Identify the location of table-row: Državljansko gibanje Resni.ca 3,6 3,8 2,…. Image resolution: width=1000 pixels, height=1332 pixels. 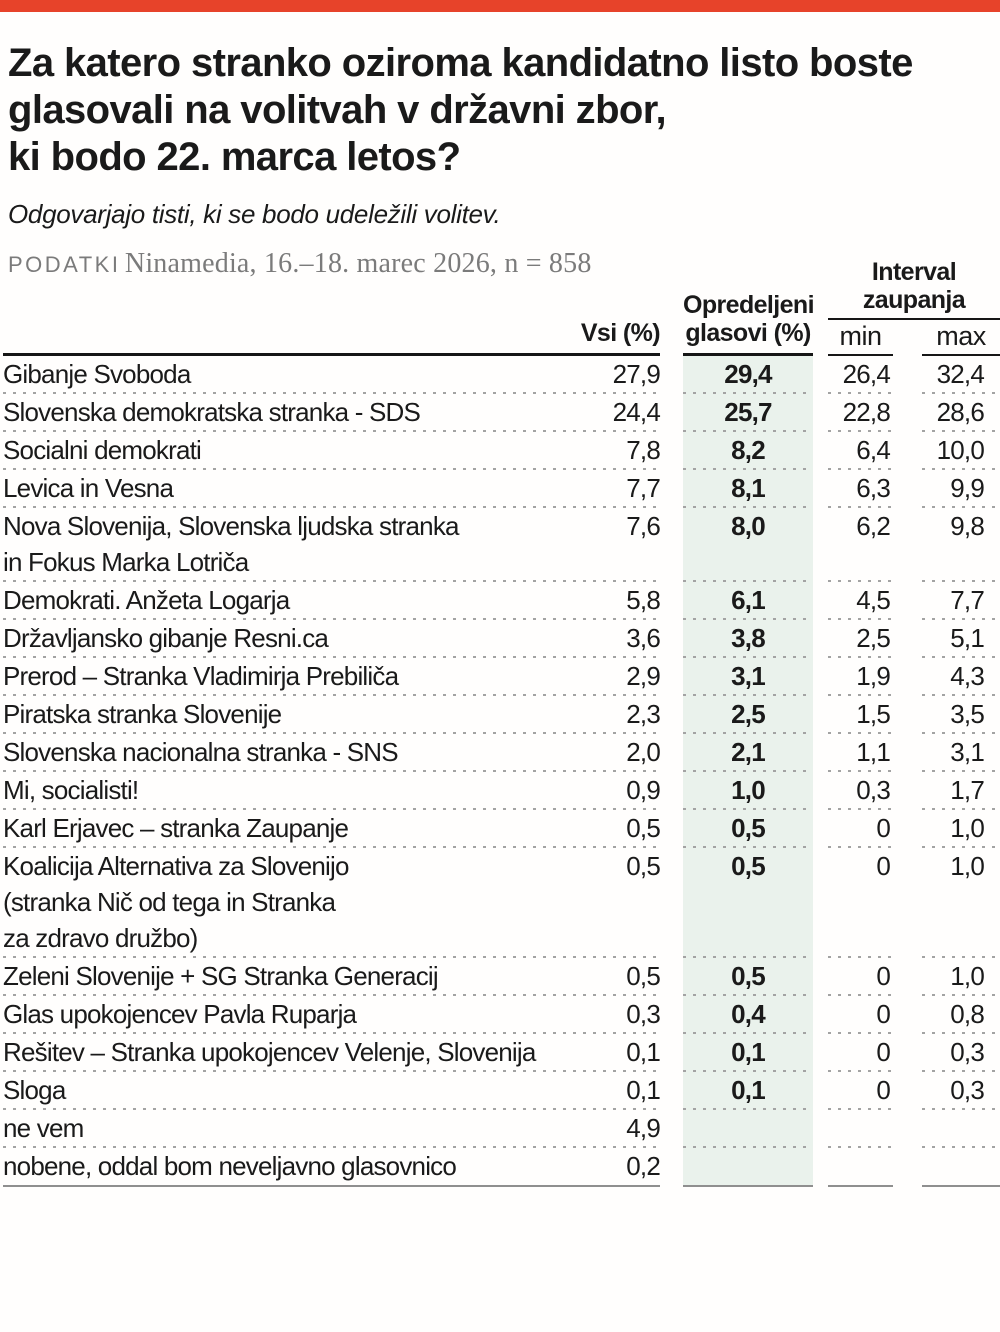
(501, 639).